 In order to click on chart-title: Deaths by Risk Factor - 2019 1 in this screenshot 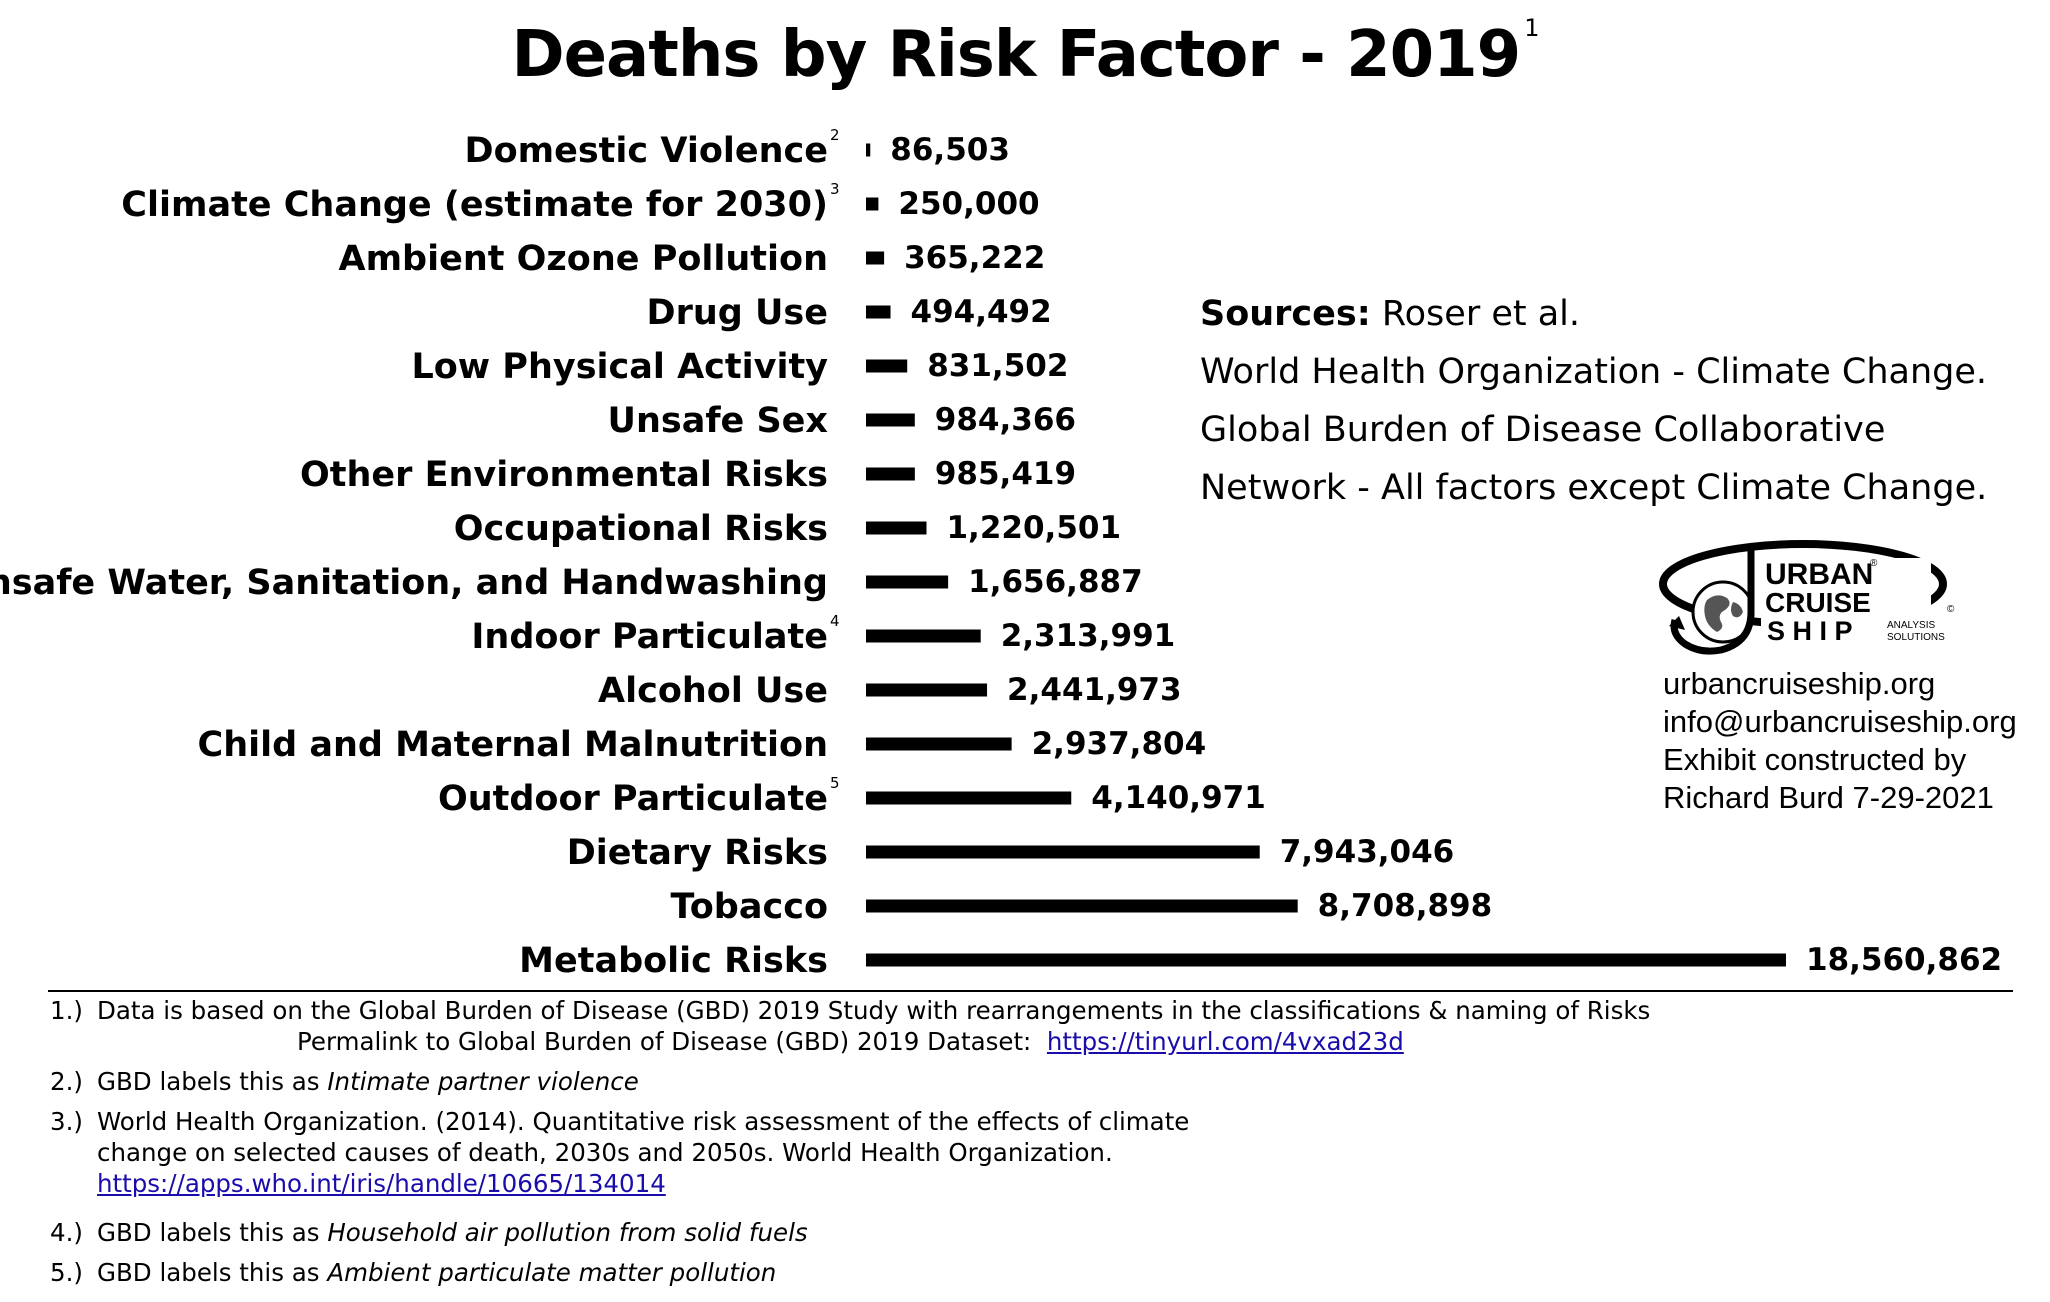, I will do `click(1025, 53)`.